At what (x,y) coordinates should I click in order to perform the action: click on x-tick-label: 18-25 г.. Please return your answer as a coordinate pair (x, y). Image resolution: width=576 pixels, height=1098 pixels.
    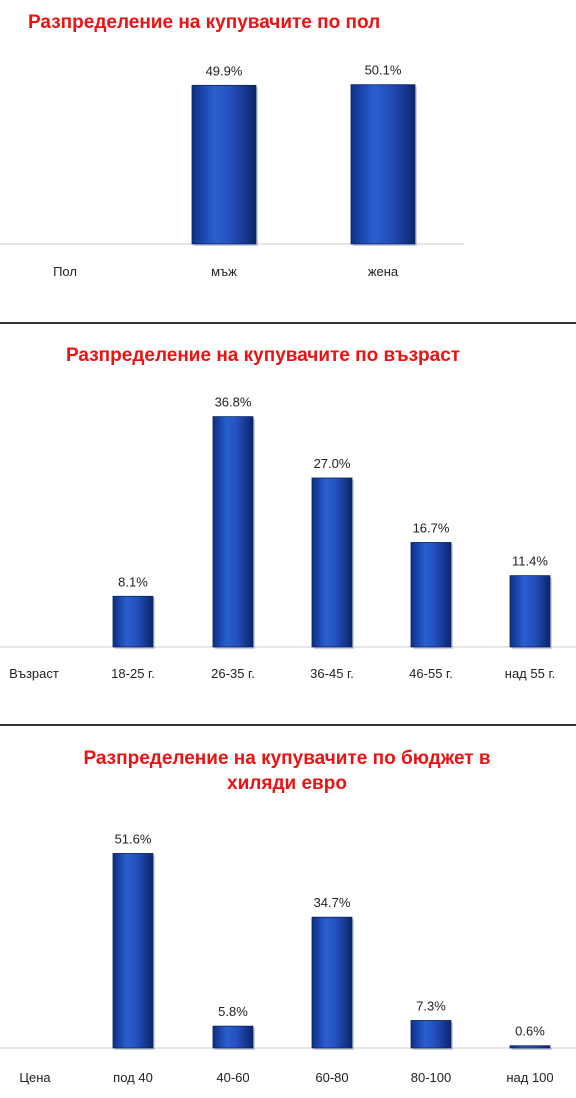
    Looking at the image, I should click on (133, 673).